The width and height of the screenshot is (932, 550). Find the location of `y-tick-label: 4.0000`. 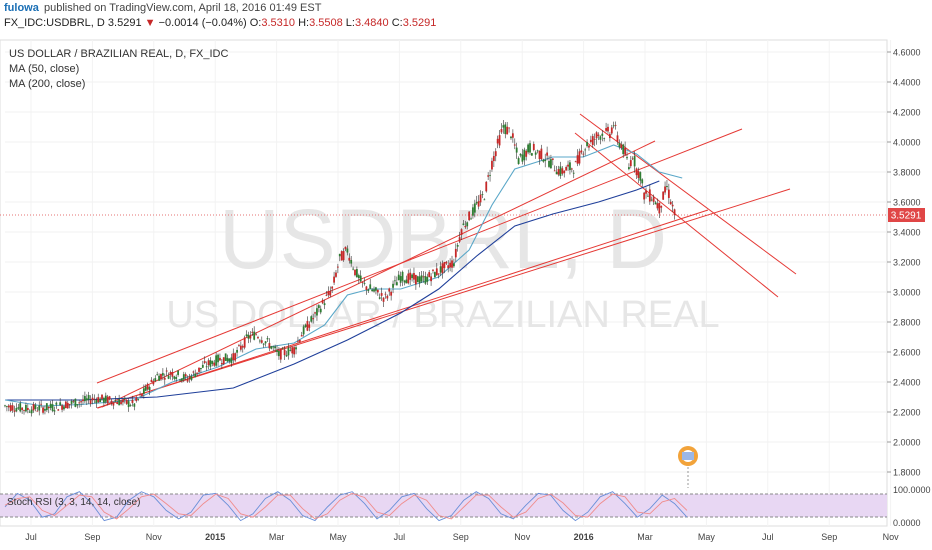

y-tick-label: 4.0000 is located at coordinates (907, 143).